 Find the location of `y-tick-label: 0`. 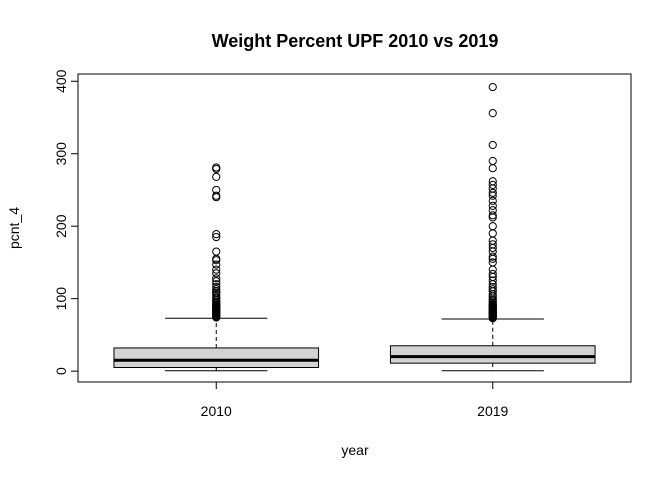

y-tick-label: 0 is located at coordinates (61, 371).